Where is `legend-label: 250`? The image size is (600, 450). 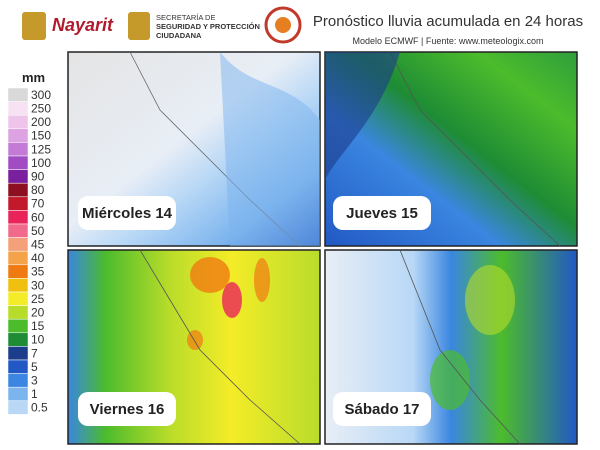 legend-label: 250 is located at coordinates (41, 108).